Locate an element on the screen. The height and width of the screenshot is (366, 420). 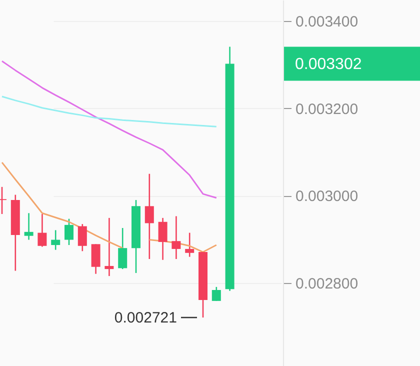
y-tick-label: 0.002800 is located at coordinates (327, 284).